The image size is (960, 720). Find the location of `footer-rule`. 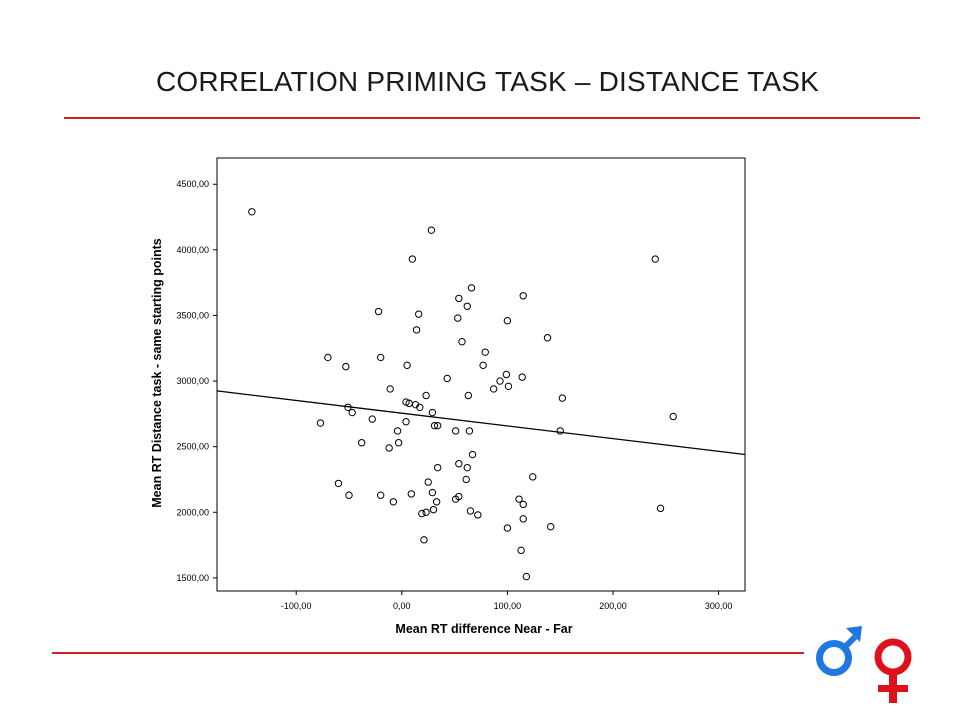

footer-rule is located at coordinates (428, 653).